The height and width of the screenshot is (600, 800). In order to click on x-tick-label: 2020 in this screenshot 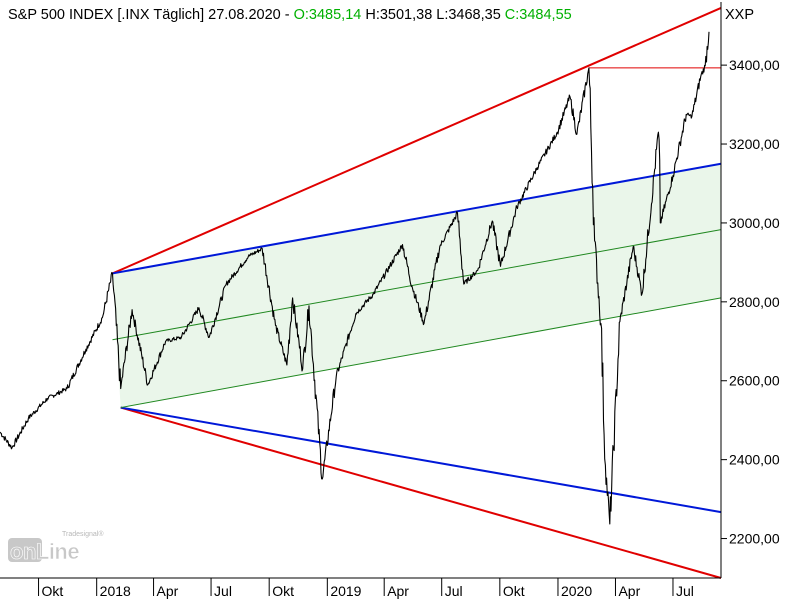, I will do `click(576, 591)`.